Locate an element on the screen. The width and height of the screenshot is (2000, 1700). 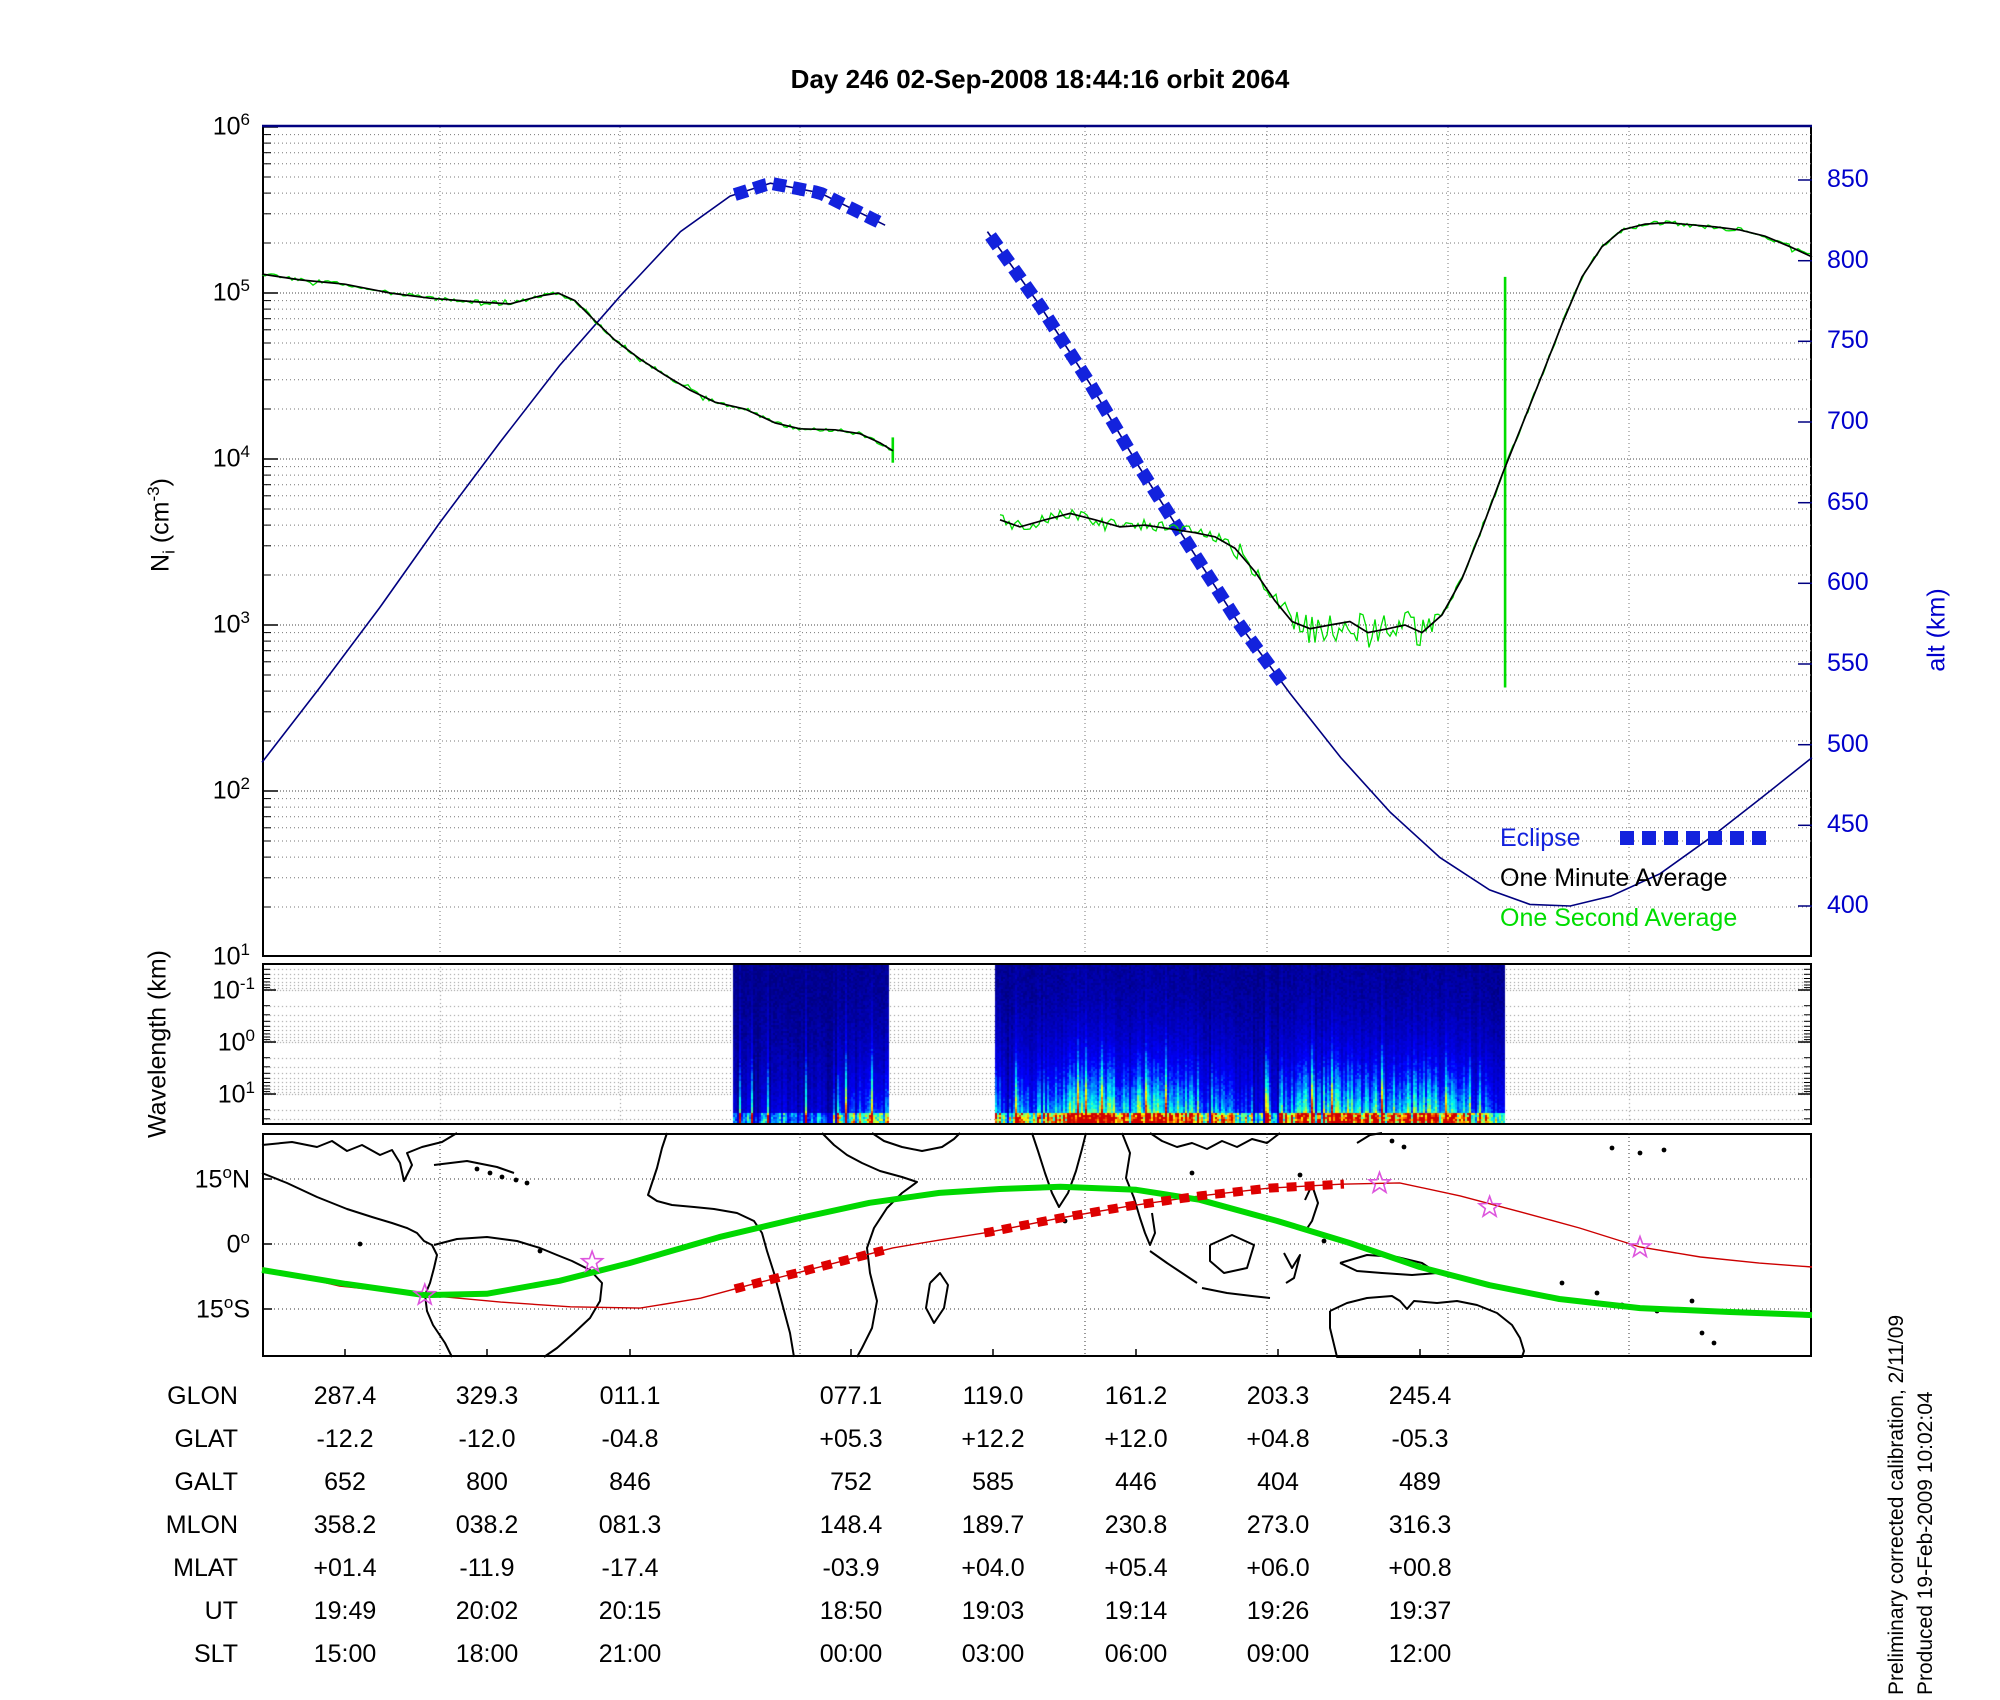
lat-label-15N: 15oN is located at coordinates (222, 1178).